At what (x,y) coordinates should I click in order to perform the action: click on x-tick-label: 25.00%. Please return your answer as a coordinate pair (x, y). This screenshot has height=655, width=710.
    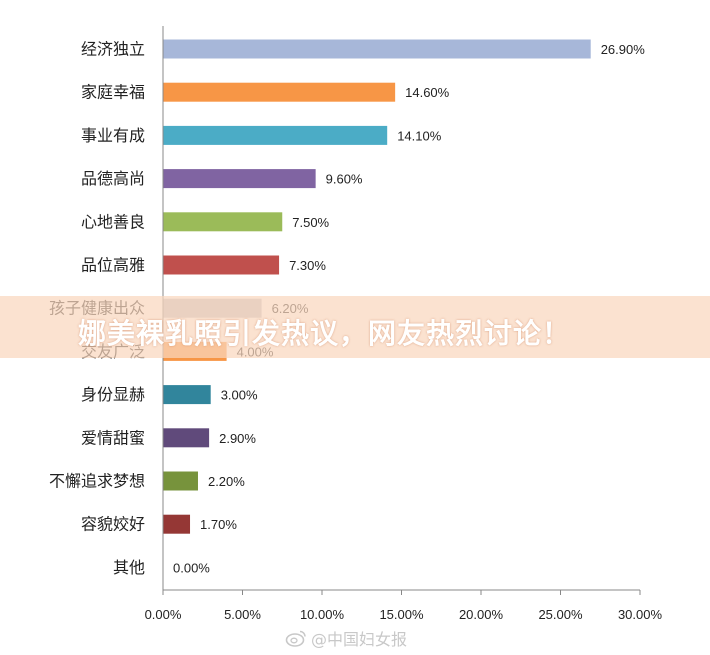
    Looking at the image, I should click on (560, 614).